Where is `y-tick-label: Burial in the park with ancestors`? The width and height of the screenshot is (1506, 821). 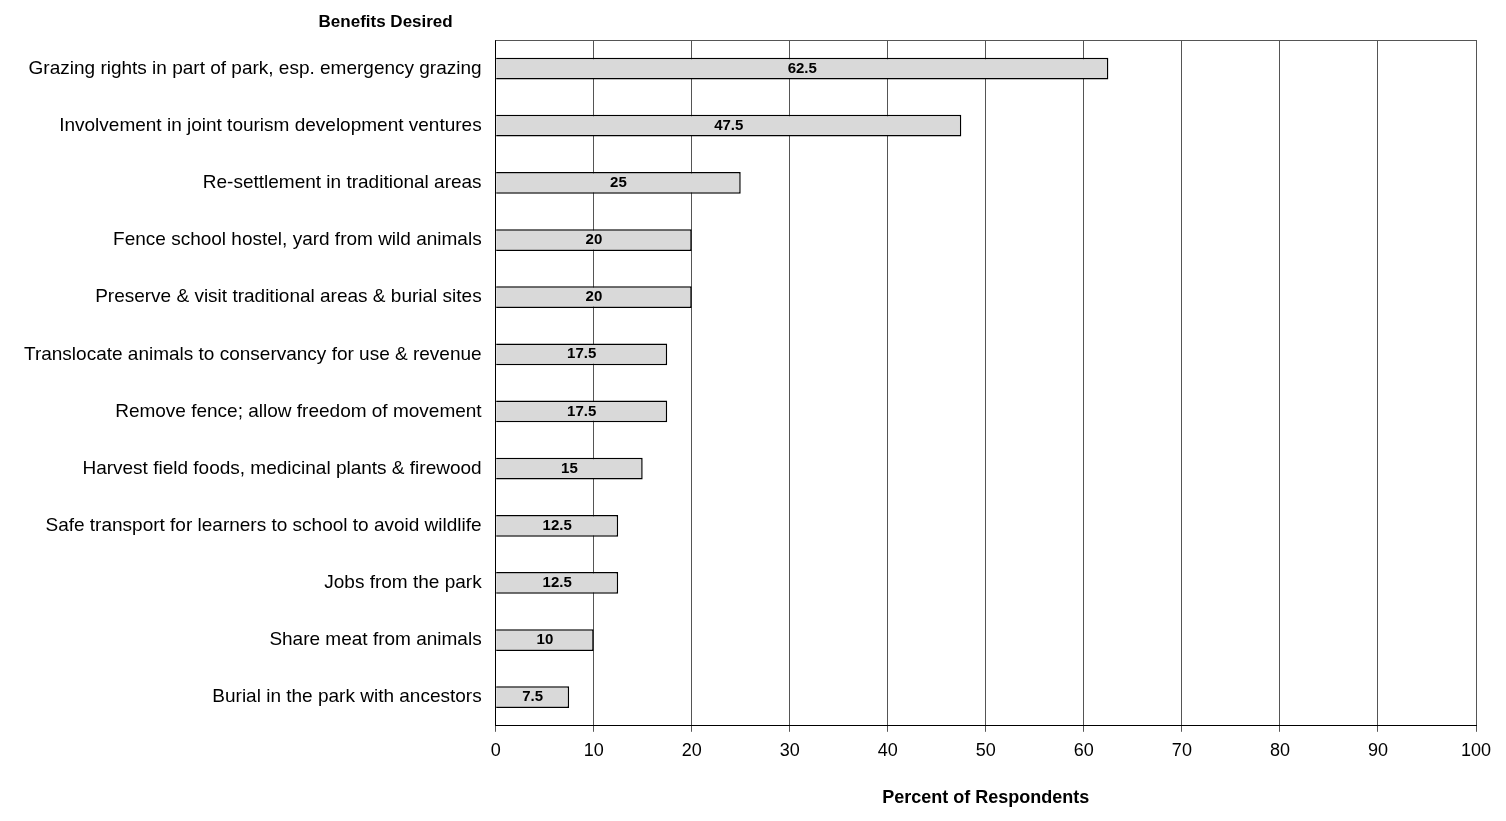
y-tick-label: Burial in the park with ancestors is located at coordinates (347, 696).